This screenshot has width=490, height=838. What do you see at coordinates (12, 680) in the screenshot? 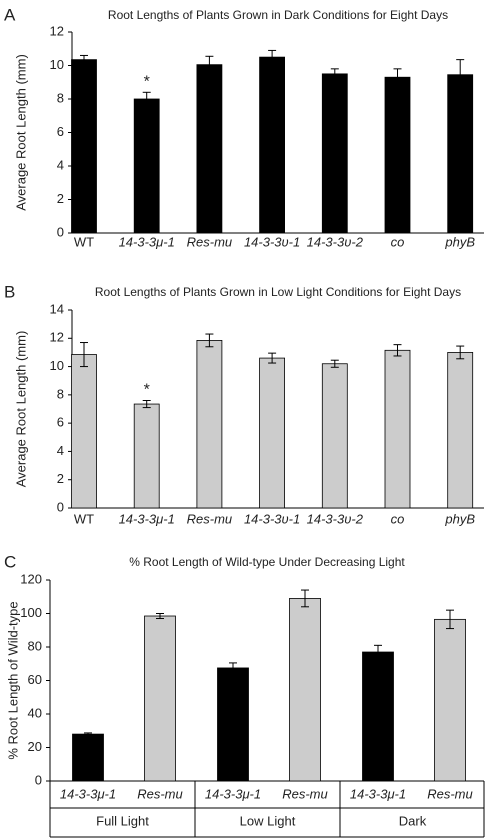
I see `y-axis-label: % Root Length of Wild-type` at bounding box center [12, 680].